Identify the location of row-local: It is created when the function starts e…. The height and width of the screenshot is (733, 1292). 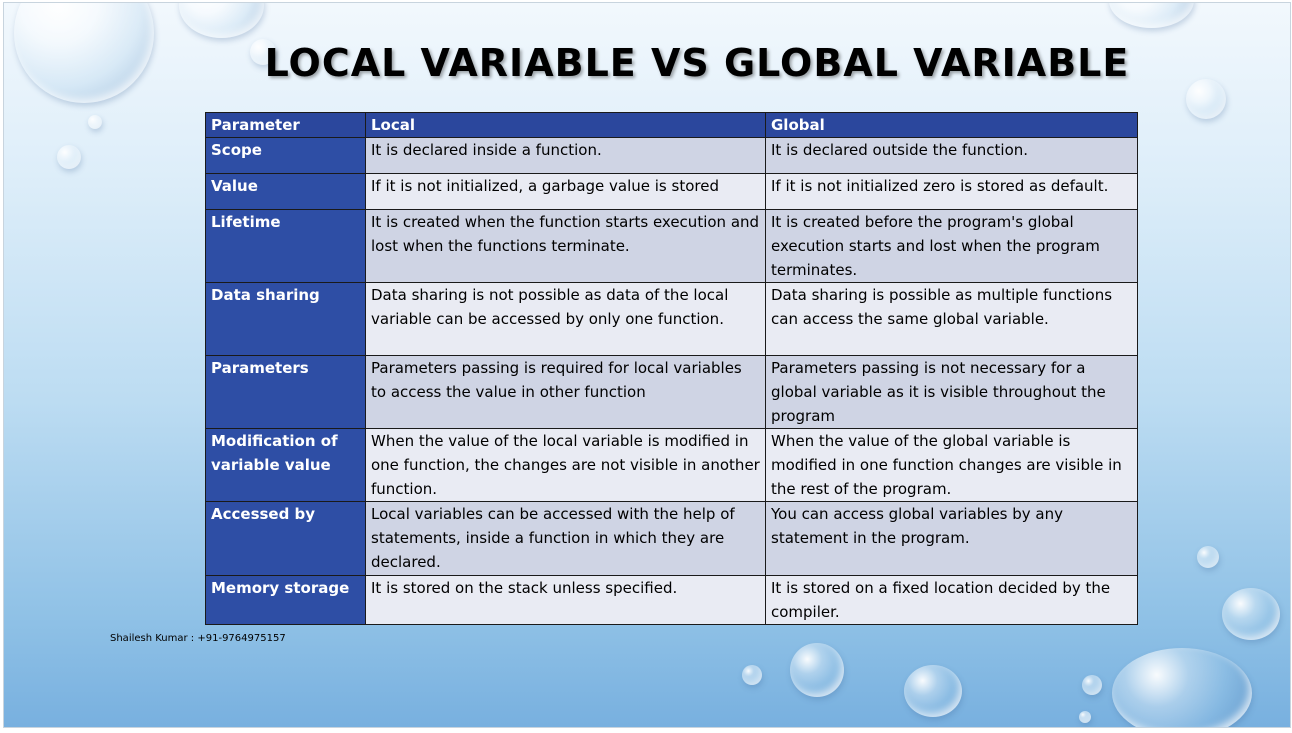
(565, 246).